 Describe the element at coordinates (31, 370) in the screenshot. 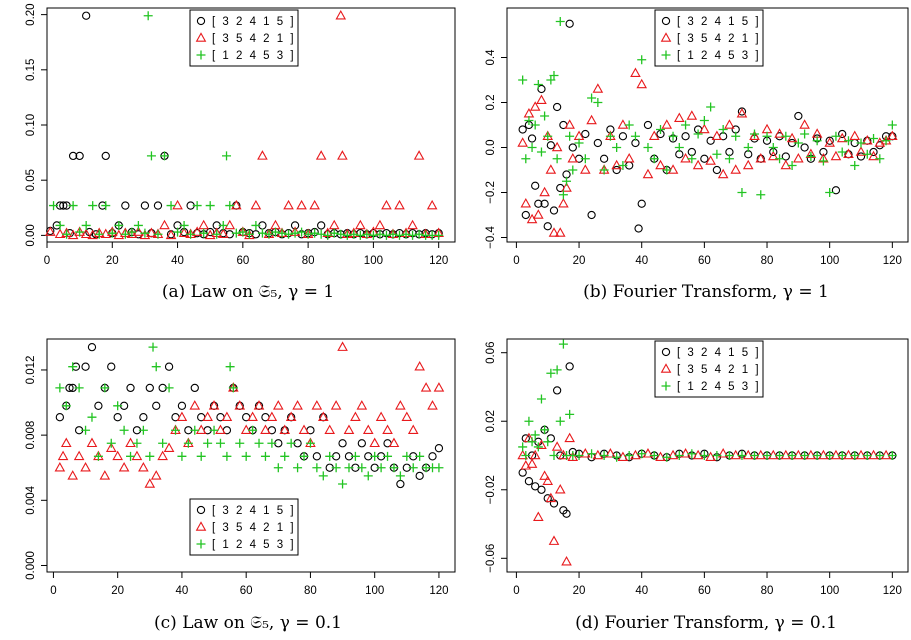

I see `y-tick-label: 0.012` at that location.